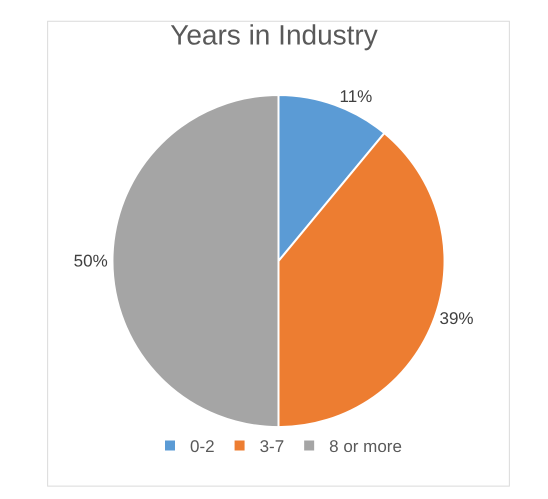 The width and height of the screenshot is (548, 499). I want to click on legend-label: 0-2, so click(202, 446).